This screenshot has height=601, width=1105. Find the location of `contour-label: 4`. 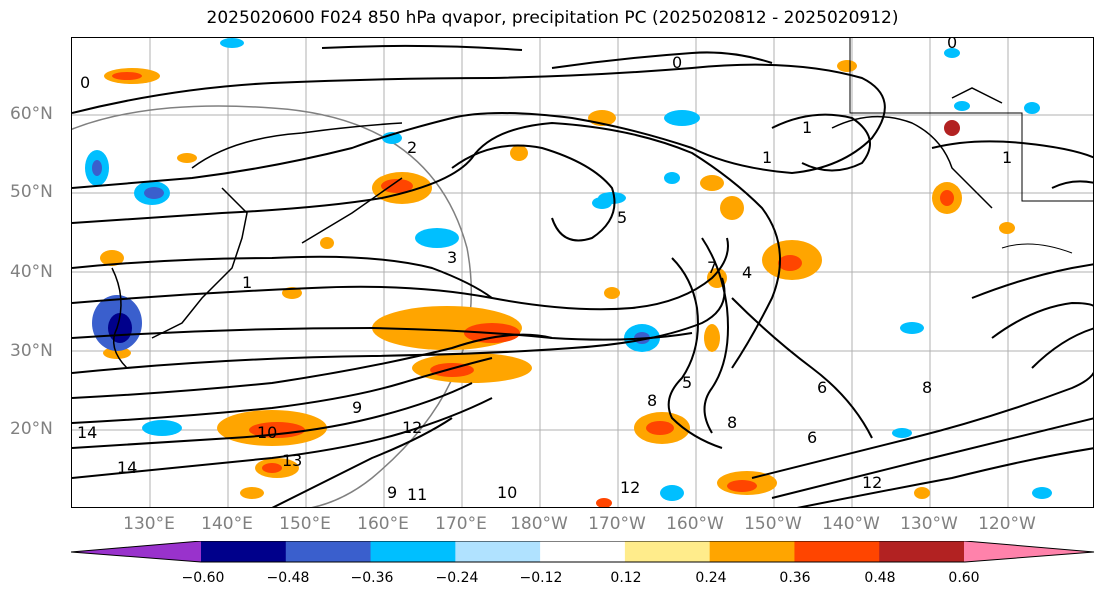

contour-label: 4 is located at coordinates (747, 272).